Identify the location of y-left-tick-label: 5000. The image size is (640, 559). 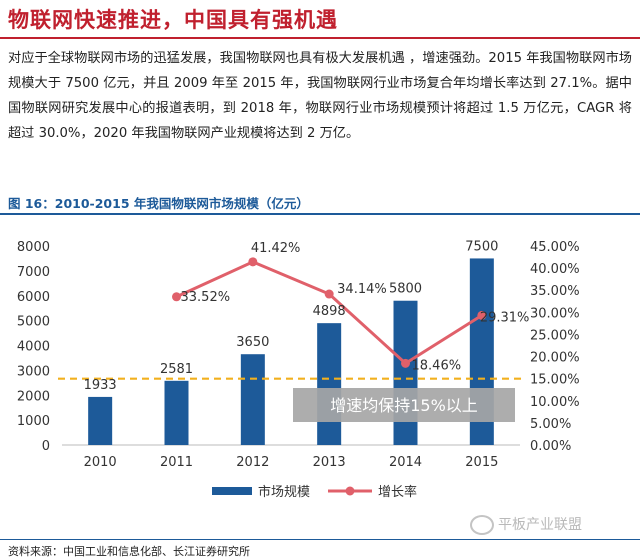
(33, 322).